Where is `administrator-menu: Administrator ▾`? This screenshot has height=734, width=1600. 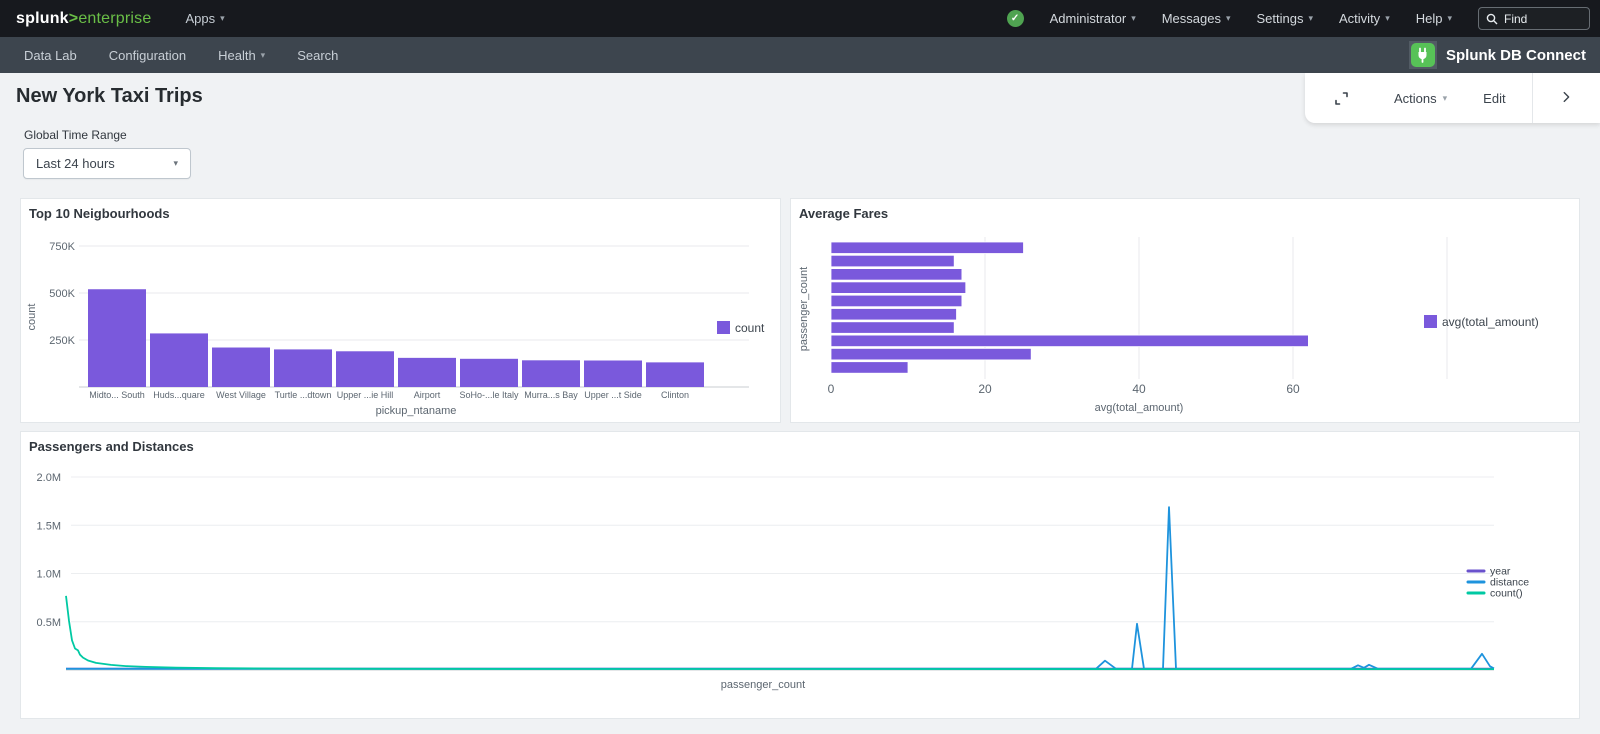
administrator-menu: Administrator ▾ is located at coordinates (1093, 18).